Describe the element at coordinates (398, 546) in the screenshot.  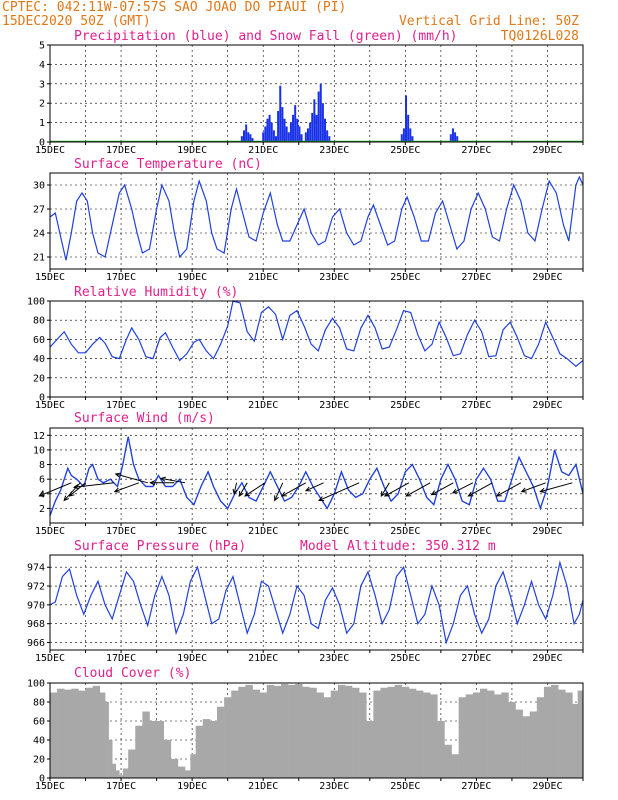
I see `model-altitude: Model Altitude: 350.312 m` at that location.